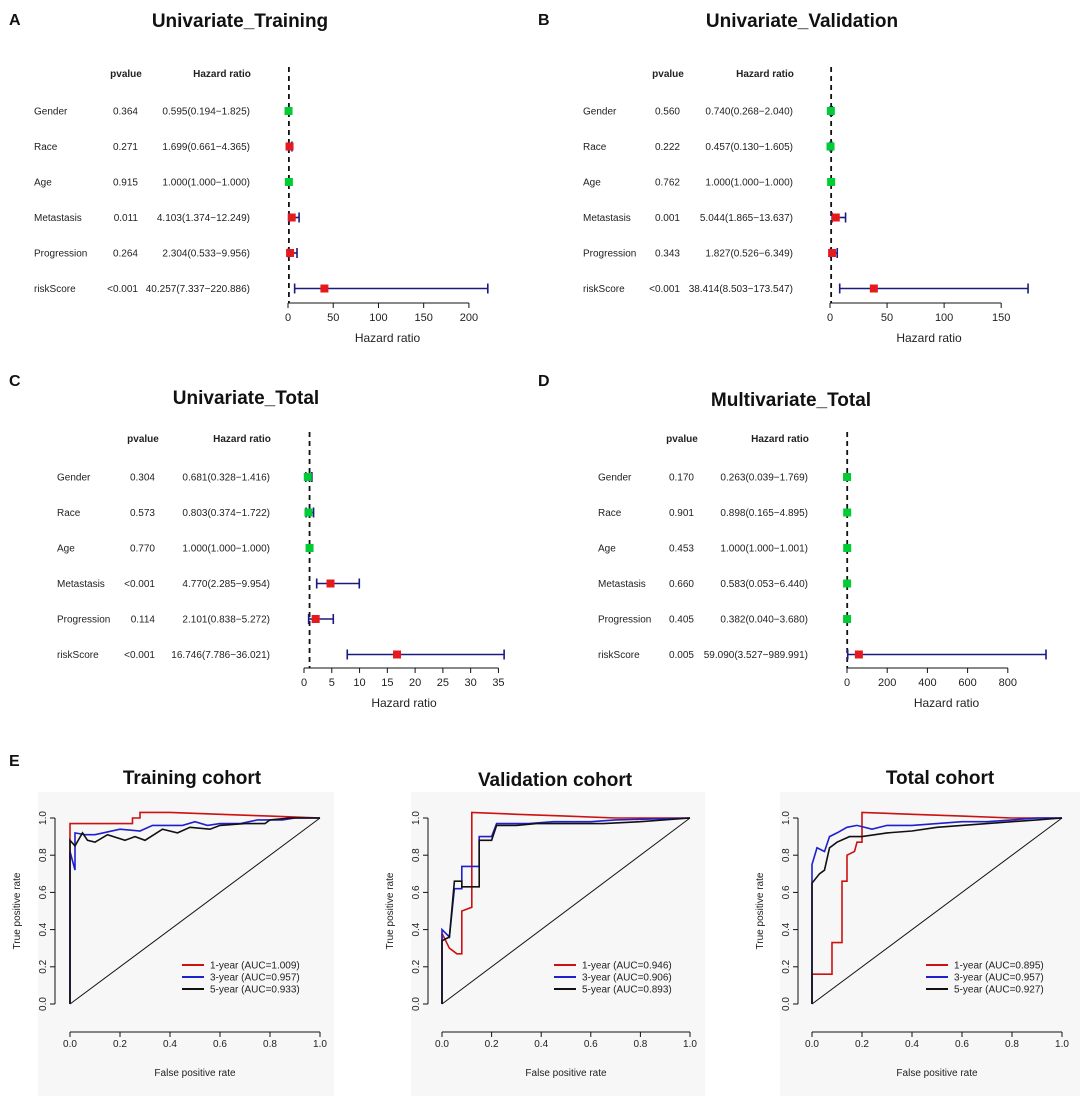  I want to click on forest-b-header-pvalue: pvalue, so click(668, 74).